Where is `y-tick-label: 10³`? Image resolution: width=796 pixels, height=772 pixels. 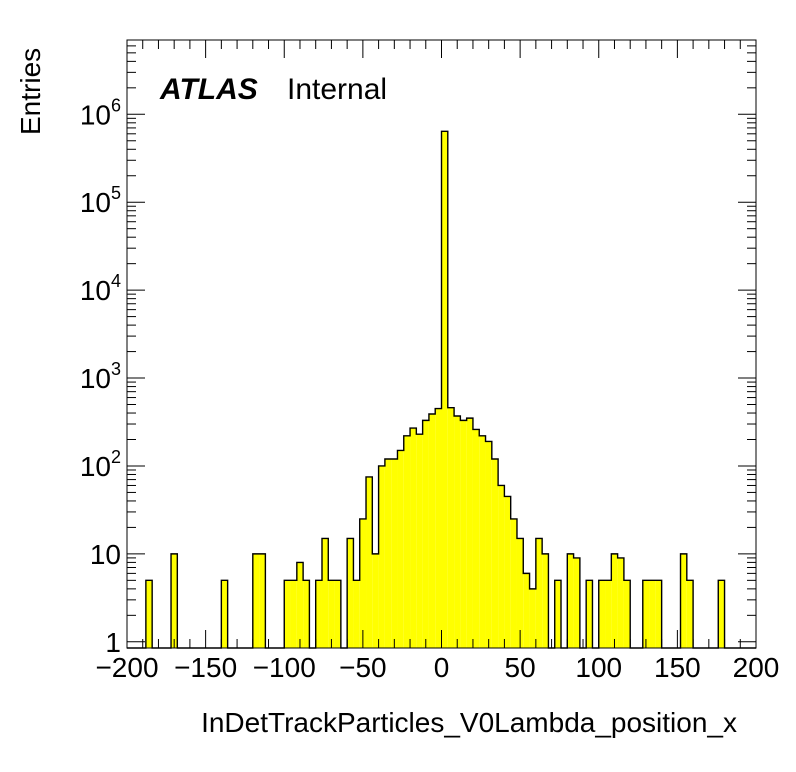
y-tick-label: 10³ is located at coordinates (100, 376).